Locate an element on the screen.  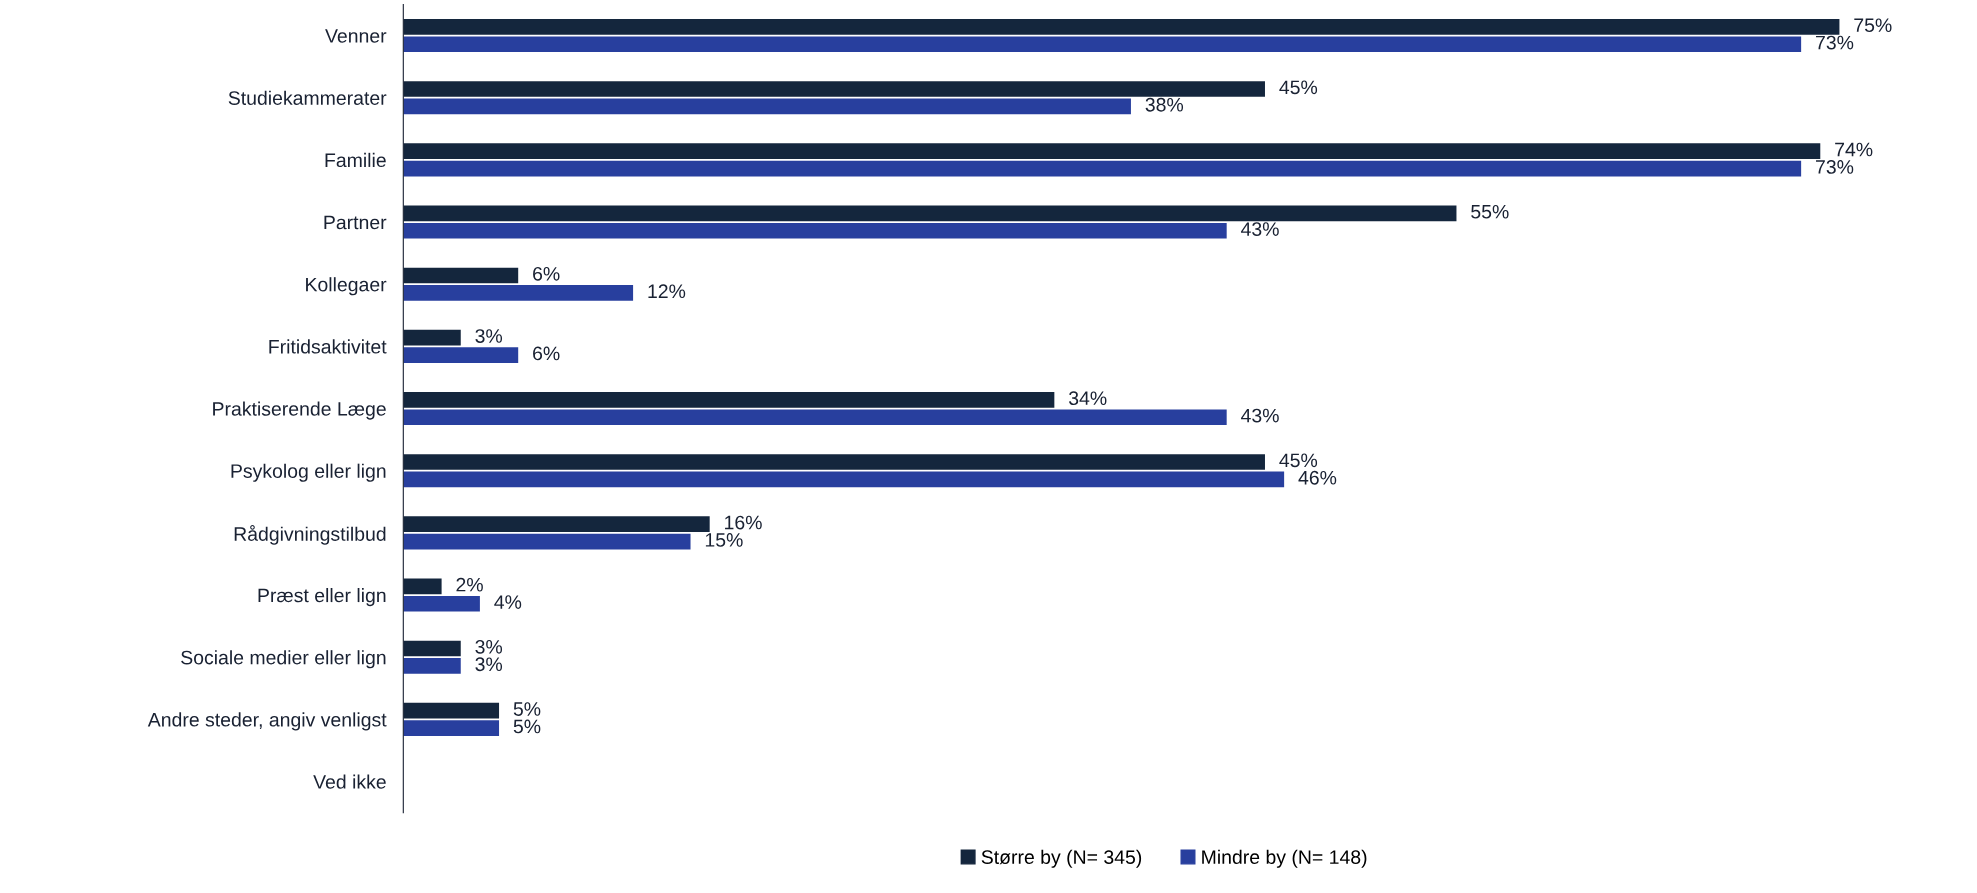
y-tick-label: Sociale medier eller lign is located at coordinates (283, 659).